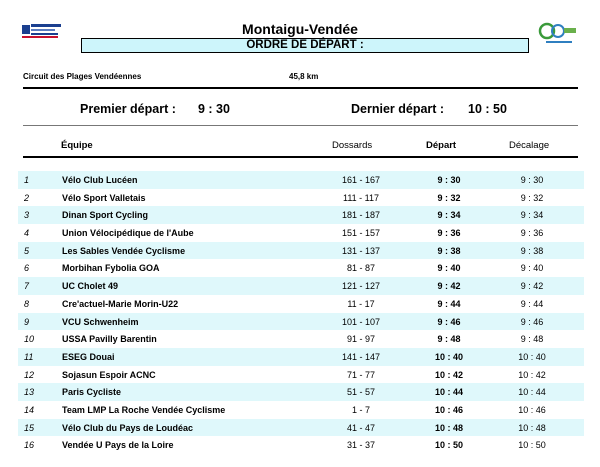 The height and width of the screenshot is (467, 600). Describe the element at coordinates (361, 180) in the screenshot. I see `row-bibs: 161 - 167` at that location.